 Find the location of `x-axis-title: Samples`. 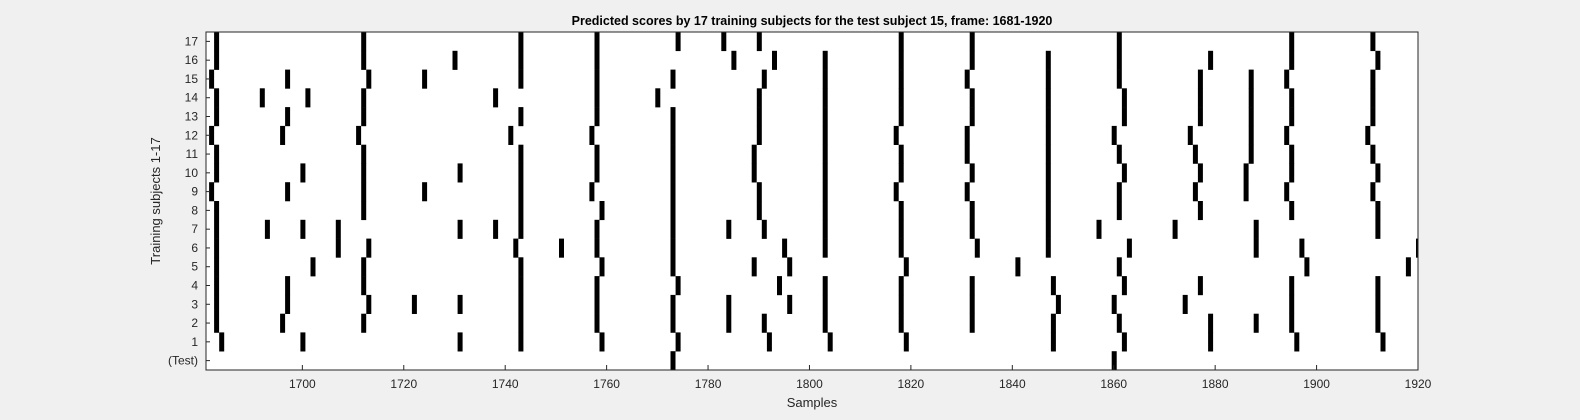

x-axis-title: Samples is located at coordinates (812, 402).